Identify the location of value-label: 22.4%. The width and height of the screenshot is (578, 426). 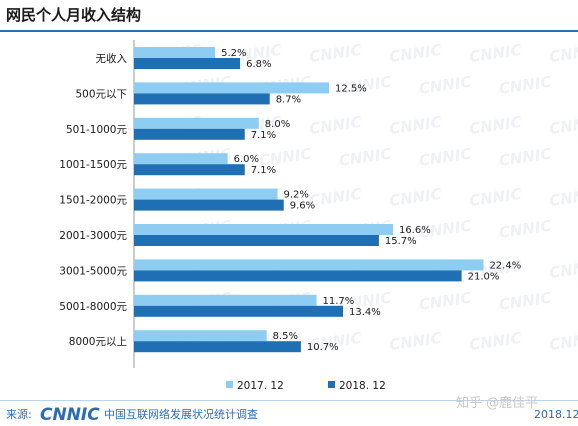
(505, 265).